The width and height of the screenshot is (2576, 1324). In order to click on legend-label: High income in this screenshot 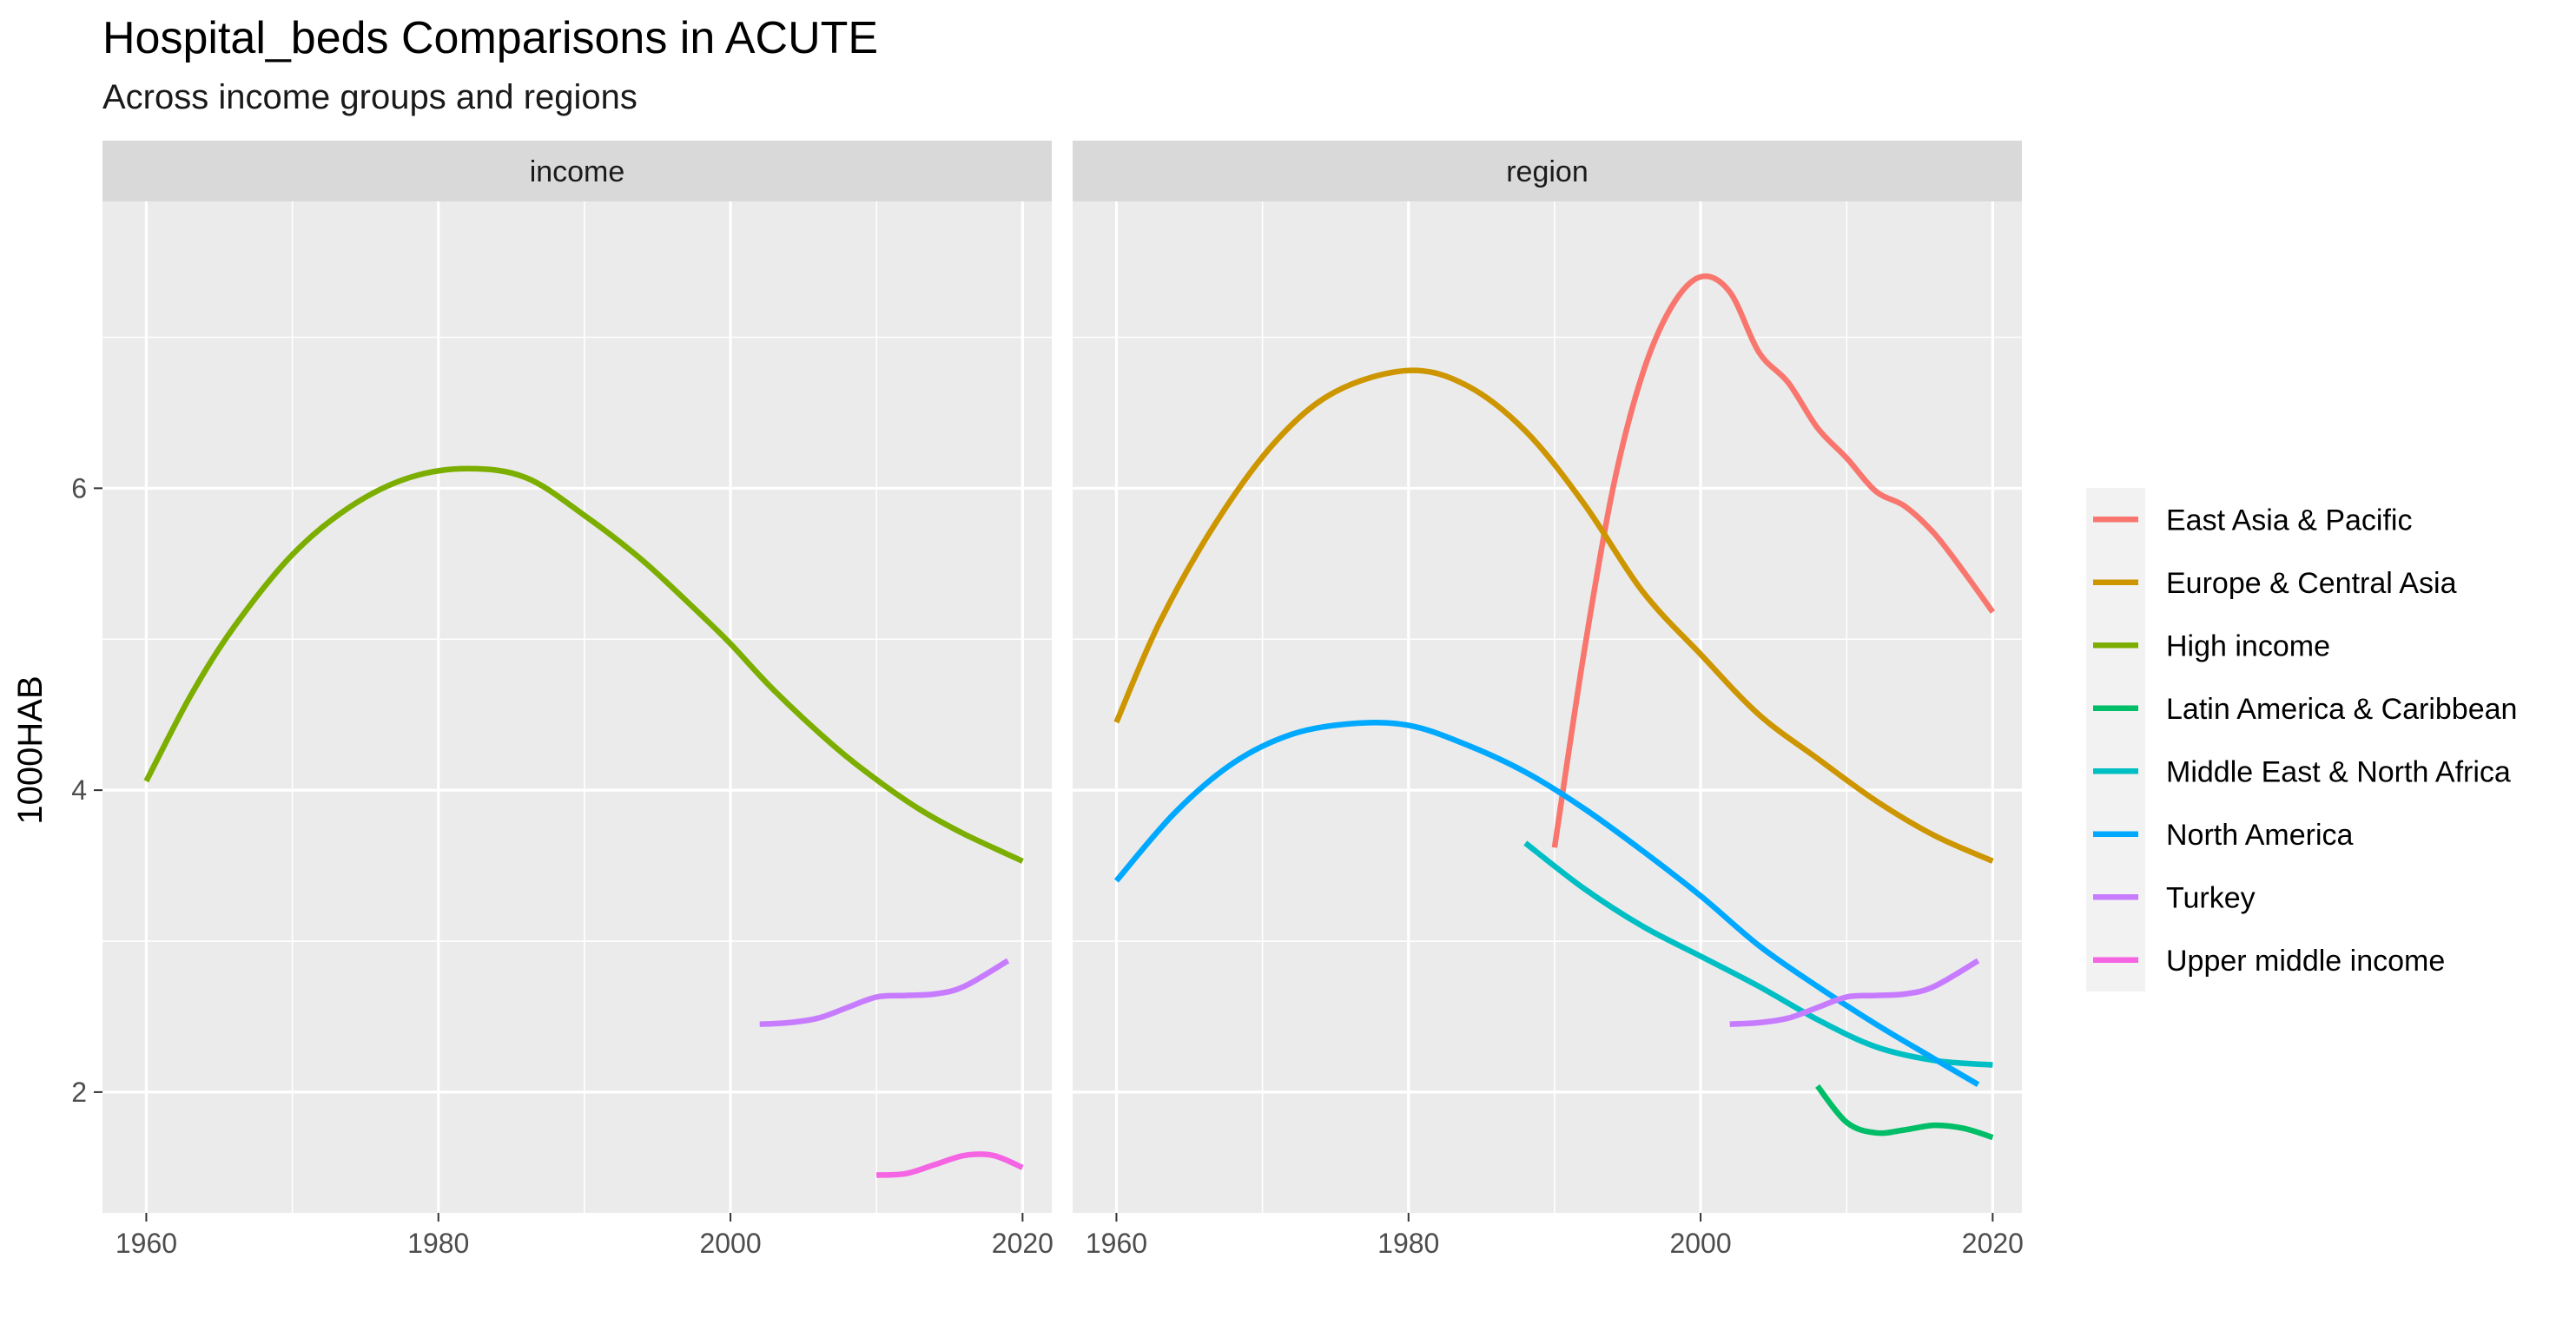, I will do `click(2248, 645)`.